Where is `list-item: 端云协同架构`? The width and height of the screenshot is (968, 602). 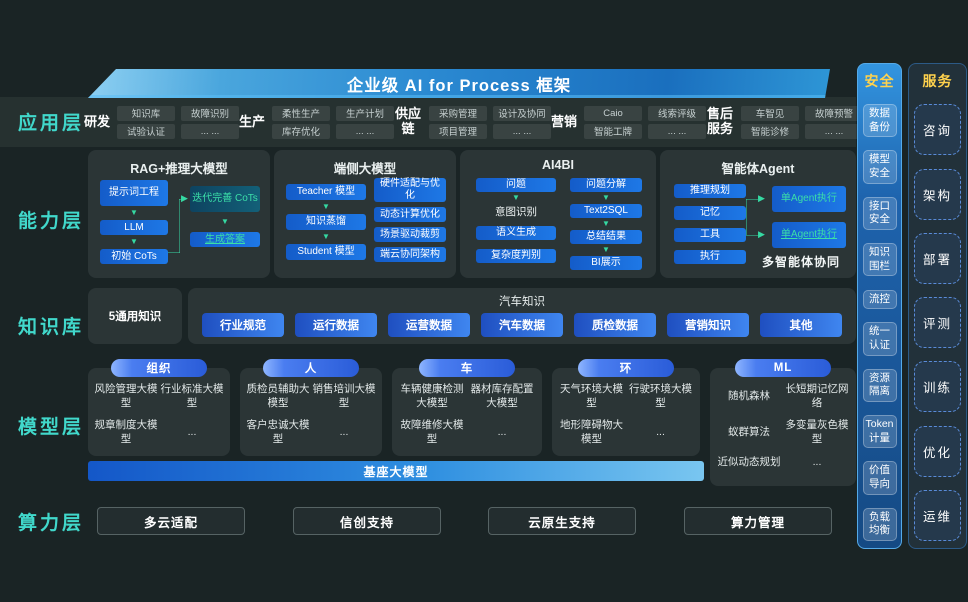
list-item: 端云协同架构 is located at coordinates (410, 254).